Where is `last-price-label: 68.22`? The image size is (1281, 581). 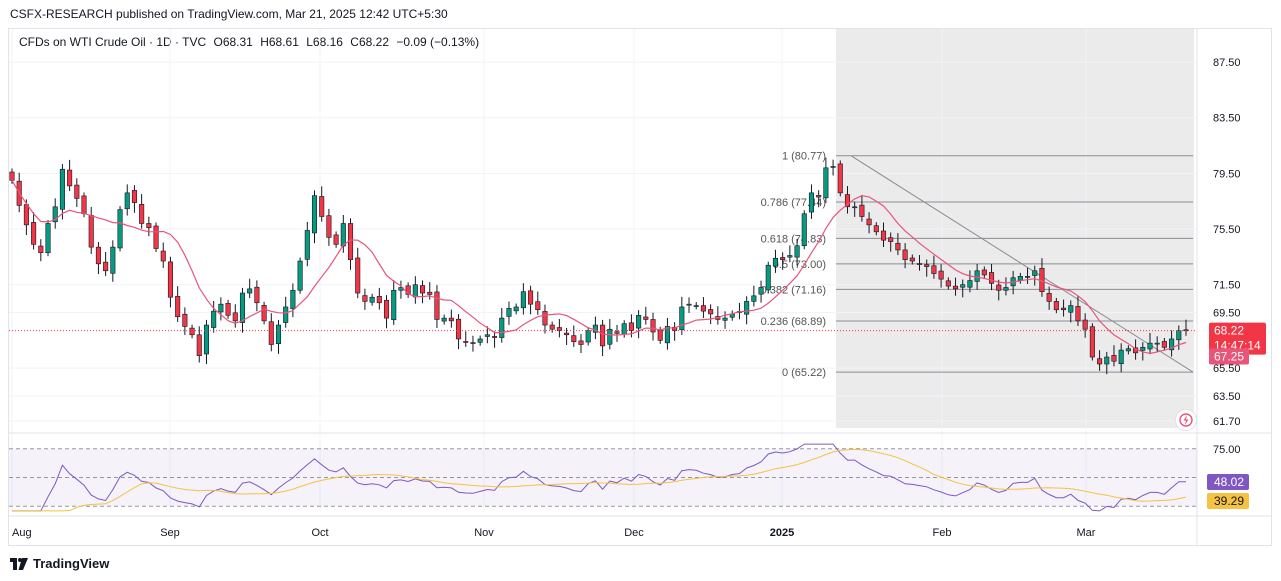 last-price-label: 68.22 is located at coordinates (1229, 331).